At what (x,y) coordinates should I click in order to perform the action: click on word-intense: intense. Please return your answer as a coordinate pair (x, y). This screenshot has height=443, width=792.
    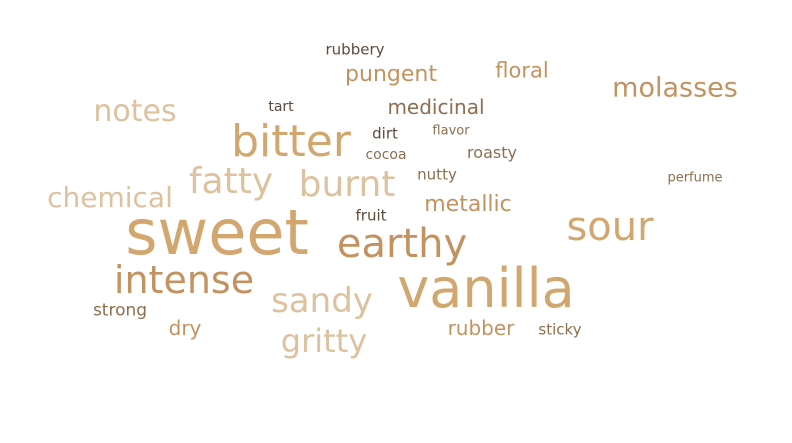
    Looking at the image, I should click on (184, 280).